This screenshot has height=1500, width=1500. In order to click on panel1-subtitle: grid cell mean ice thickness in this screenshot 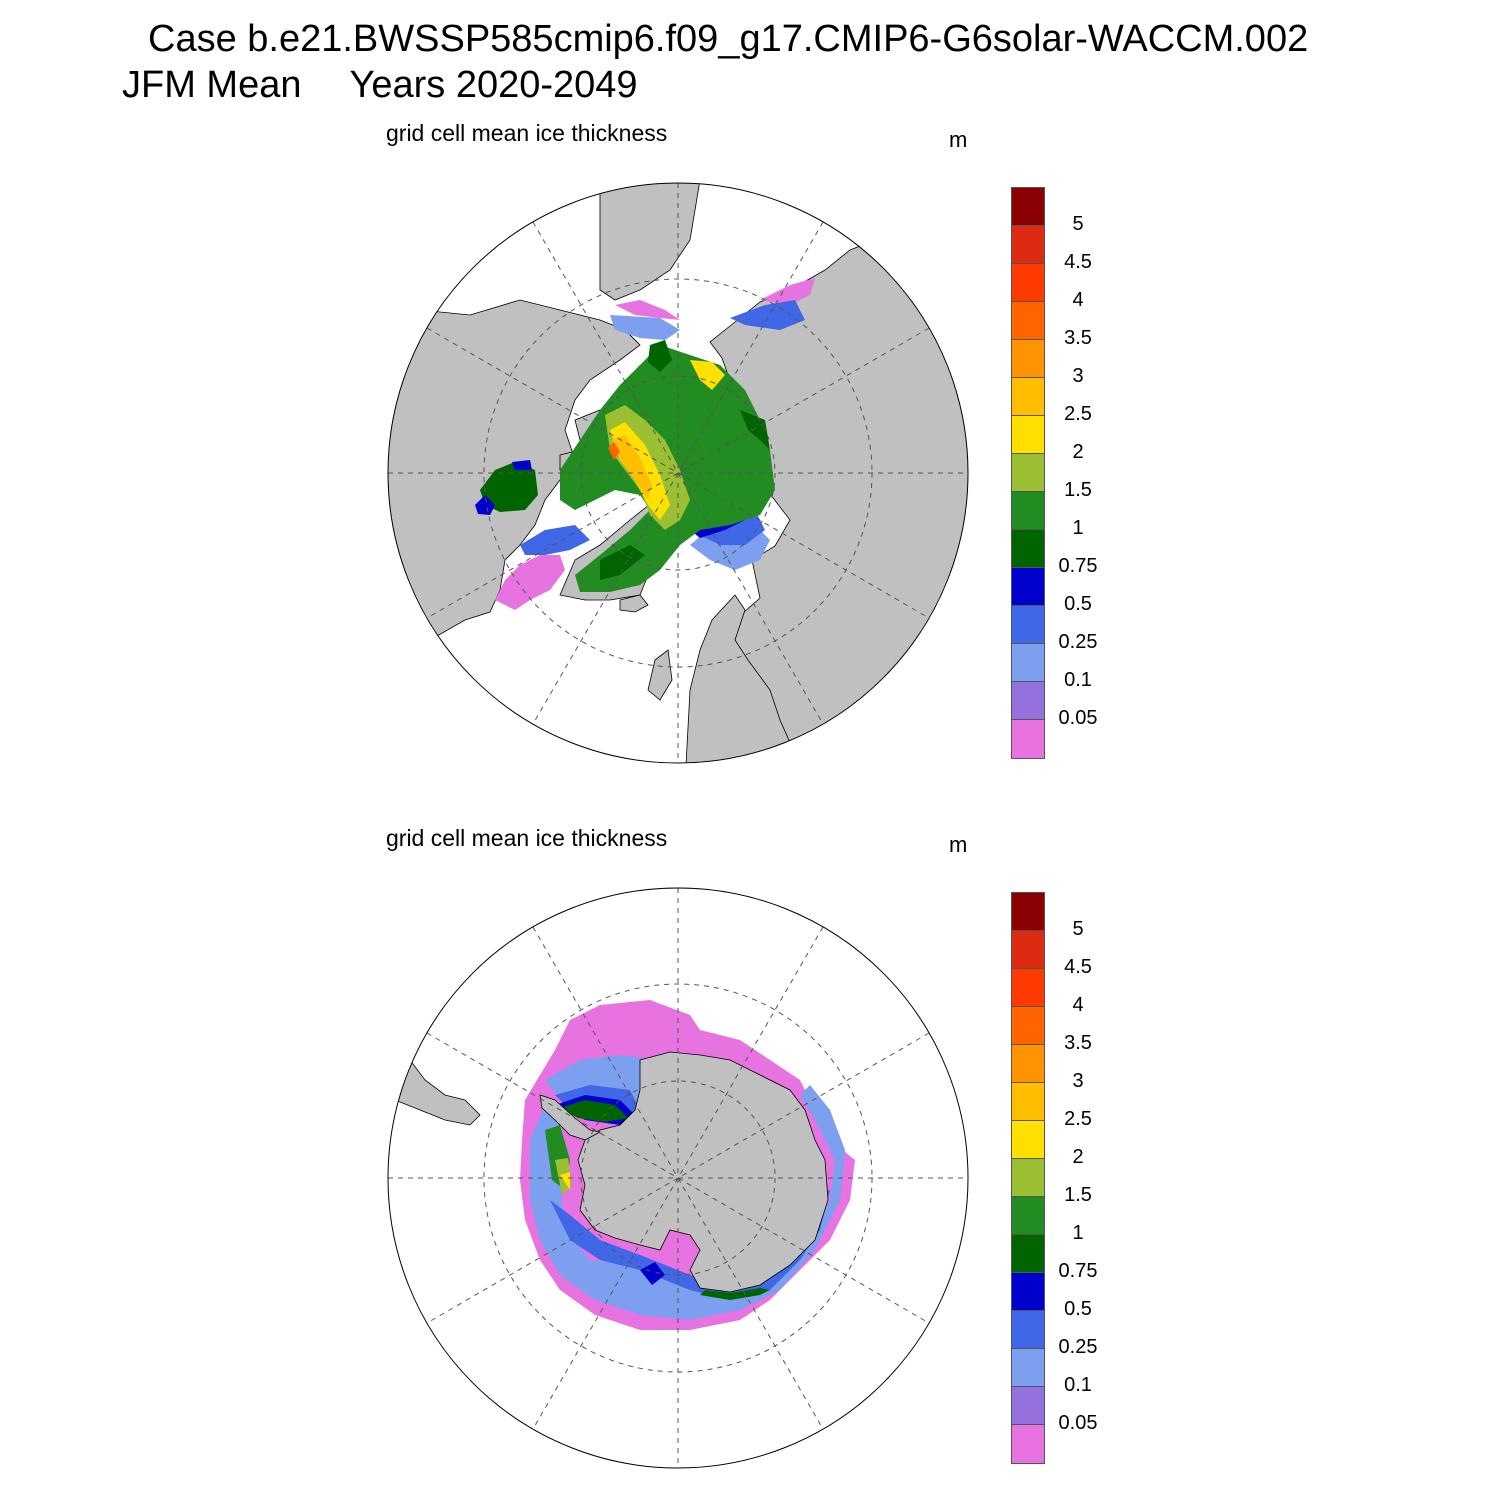, I will do `click(527, 133)`.